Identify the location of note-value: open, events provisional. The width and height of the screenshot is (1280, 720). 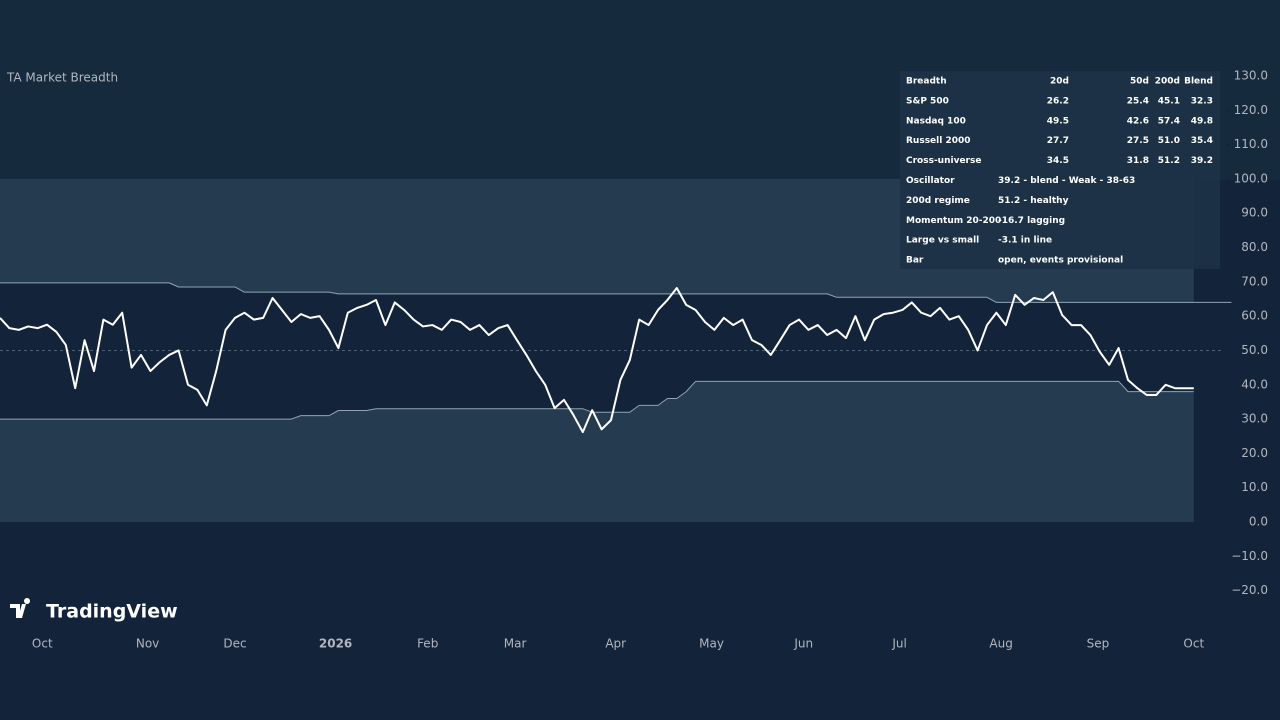
(1060, 261).